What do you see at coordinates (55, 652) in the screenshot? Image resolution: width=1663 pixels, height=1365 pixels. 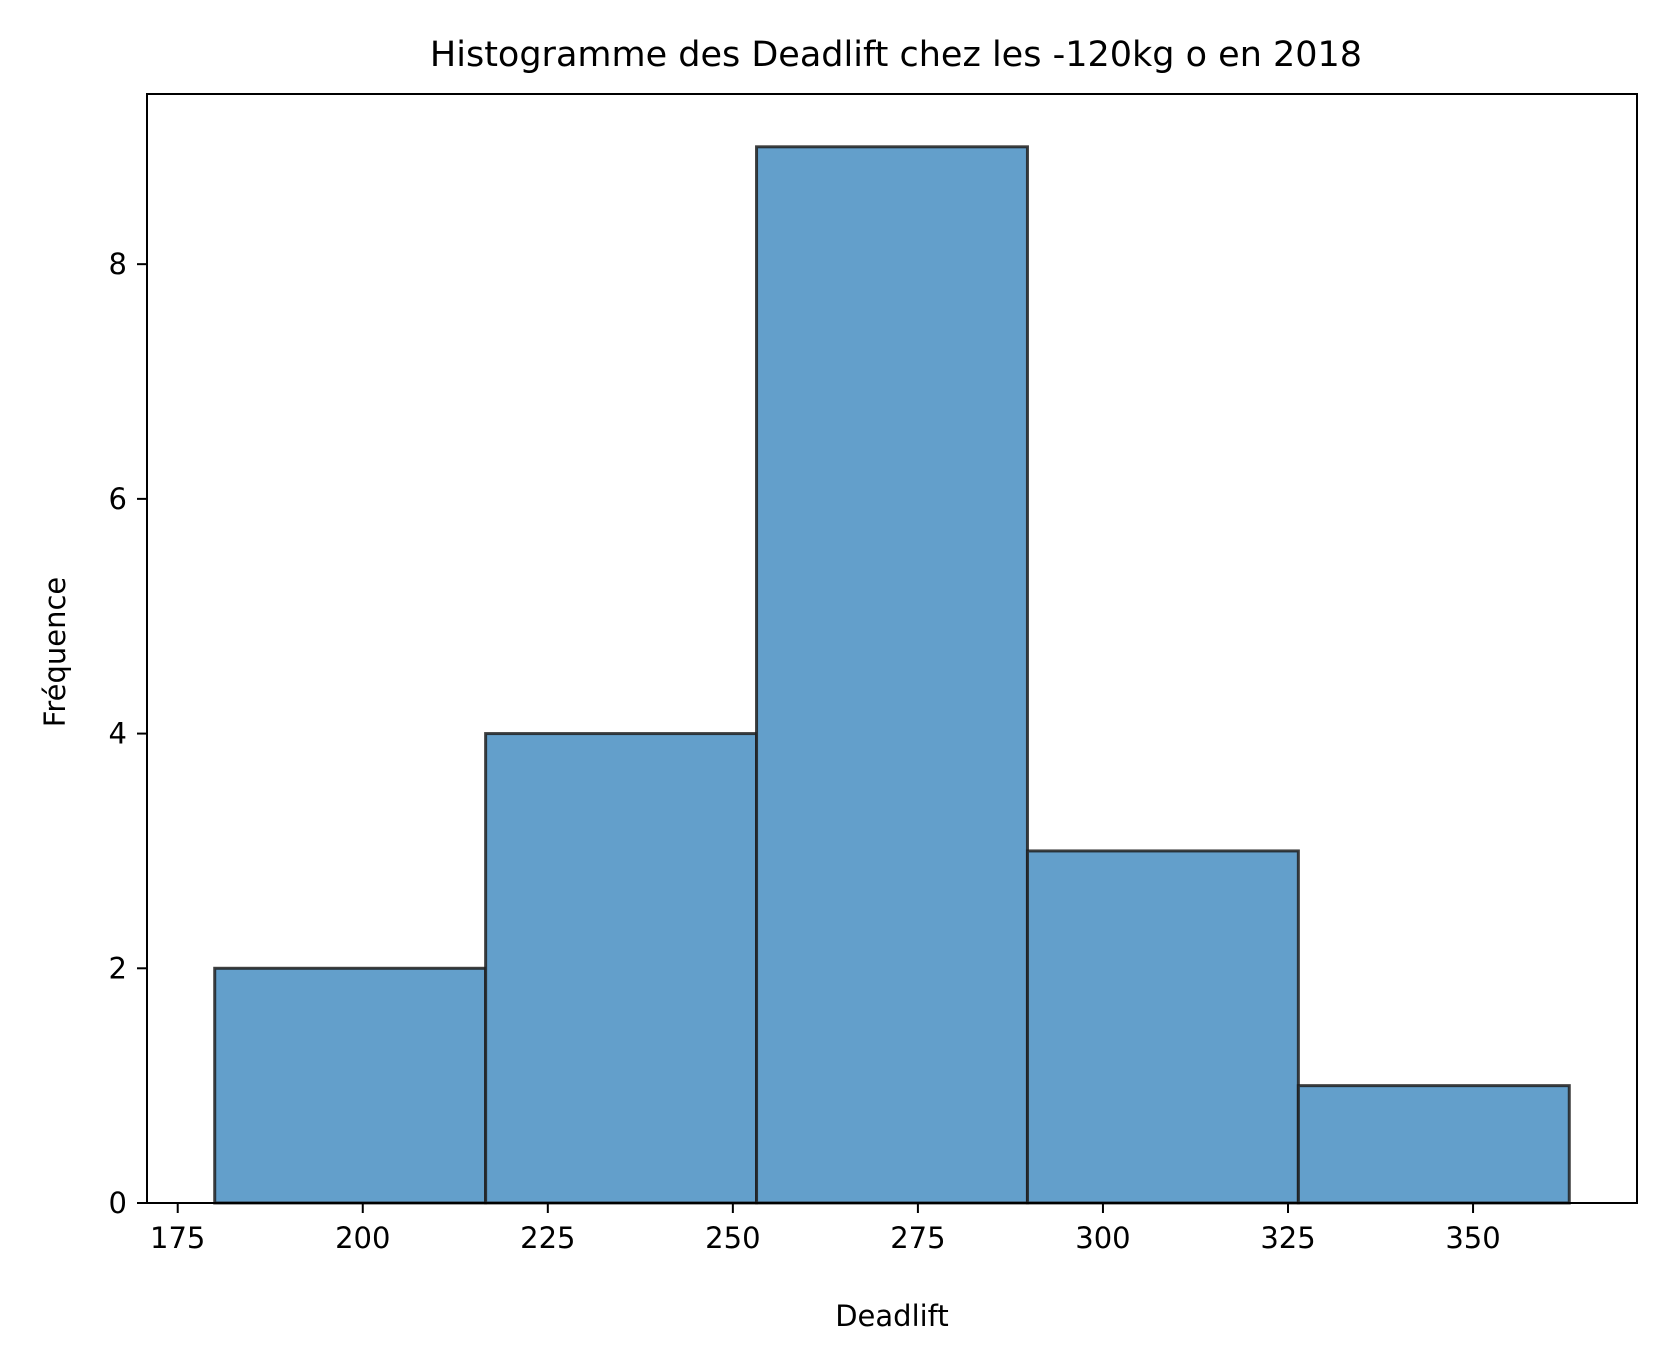 I see `y-axis-label: Fréquence` at bounding box center [55, 652].